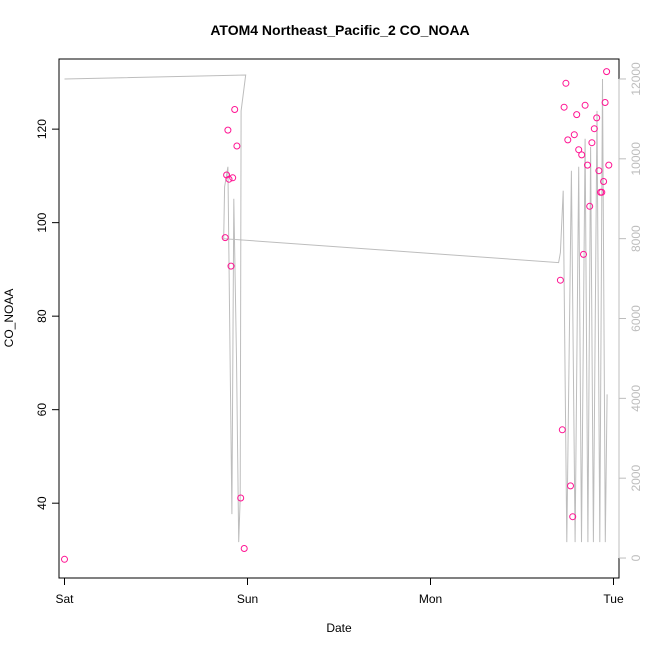  I want to click on chart-title: ATOM4 Northeast_Pacific_2 CO_NOAA, so click(339, 30).